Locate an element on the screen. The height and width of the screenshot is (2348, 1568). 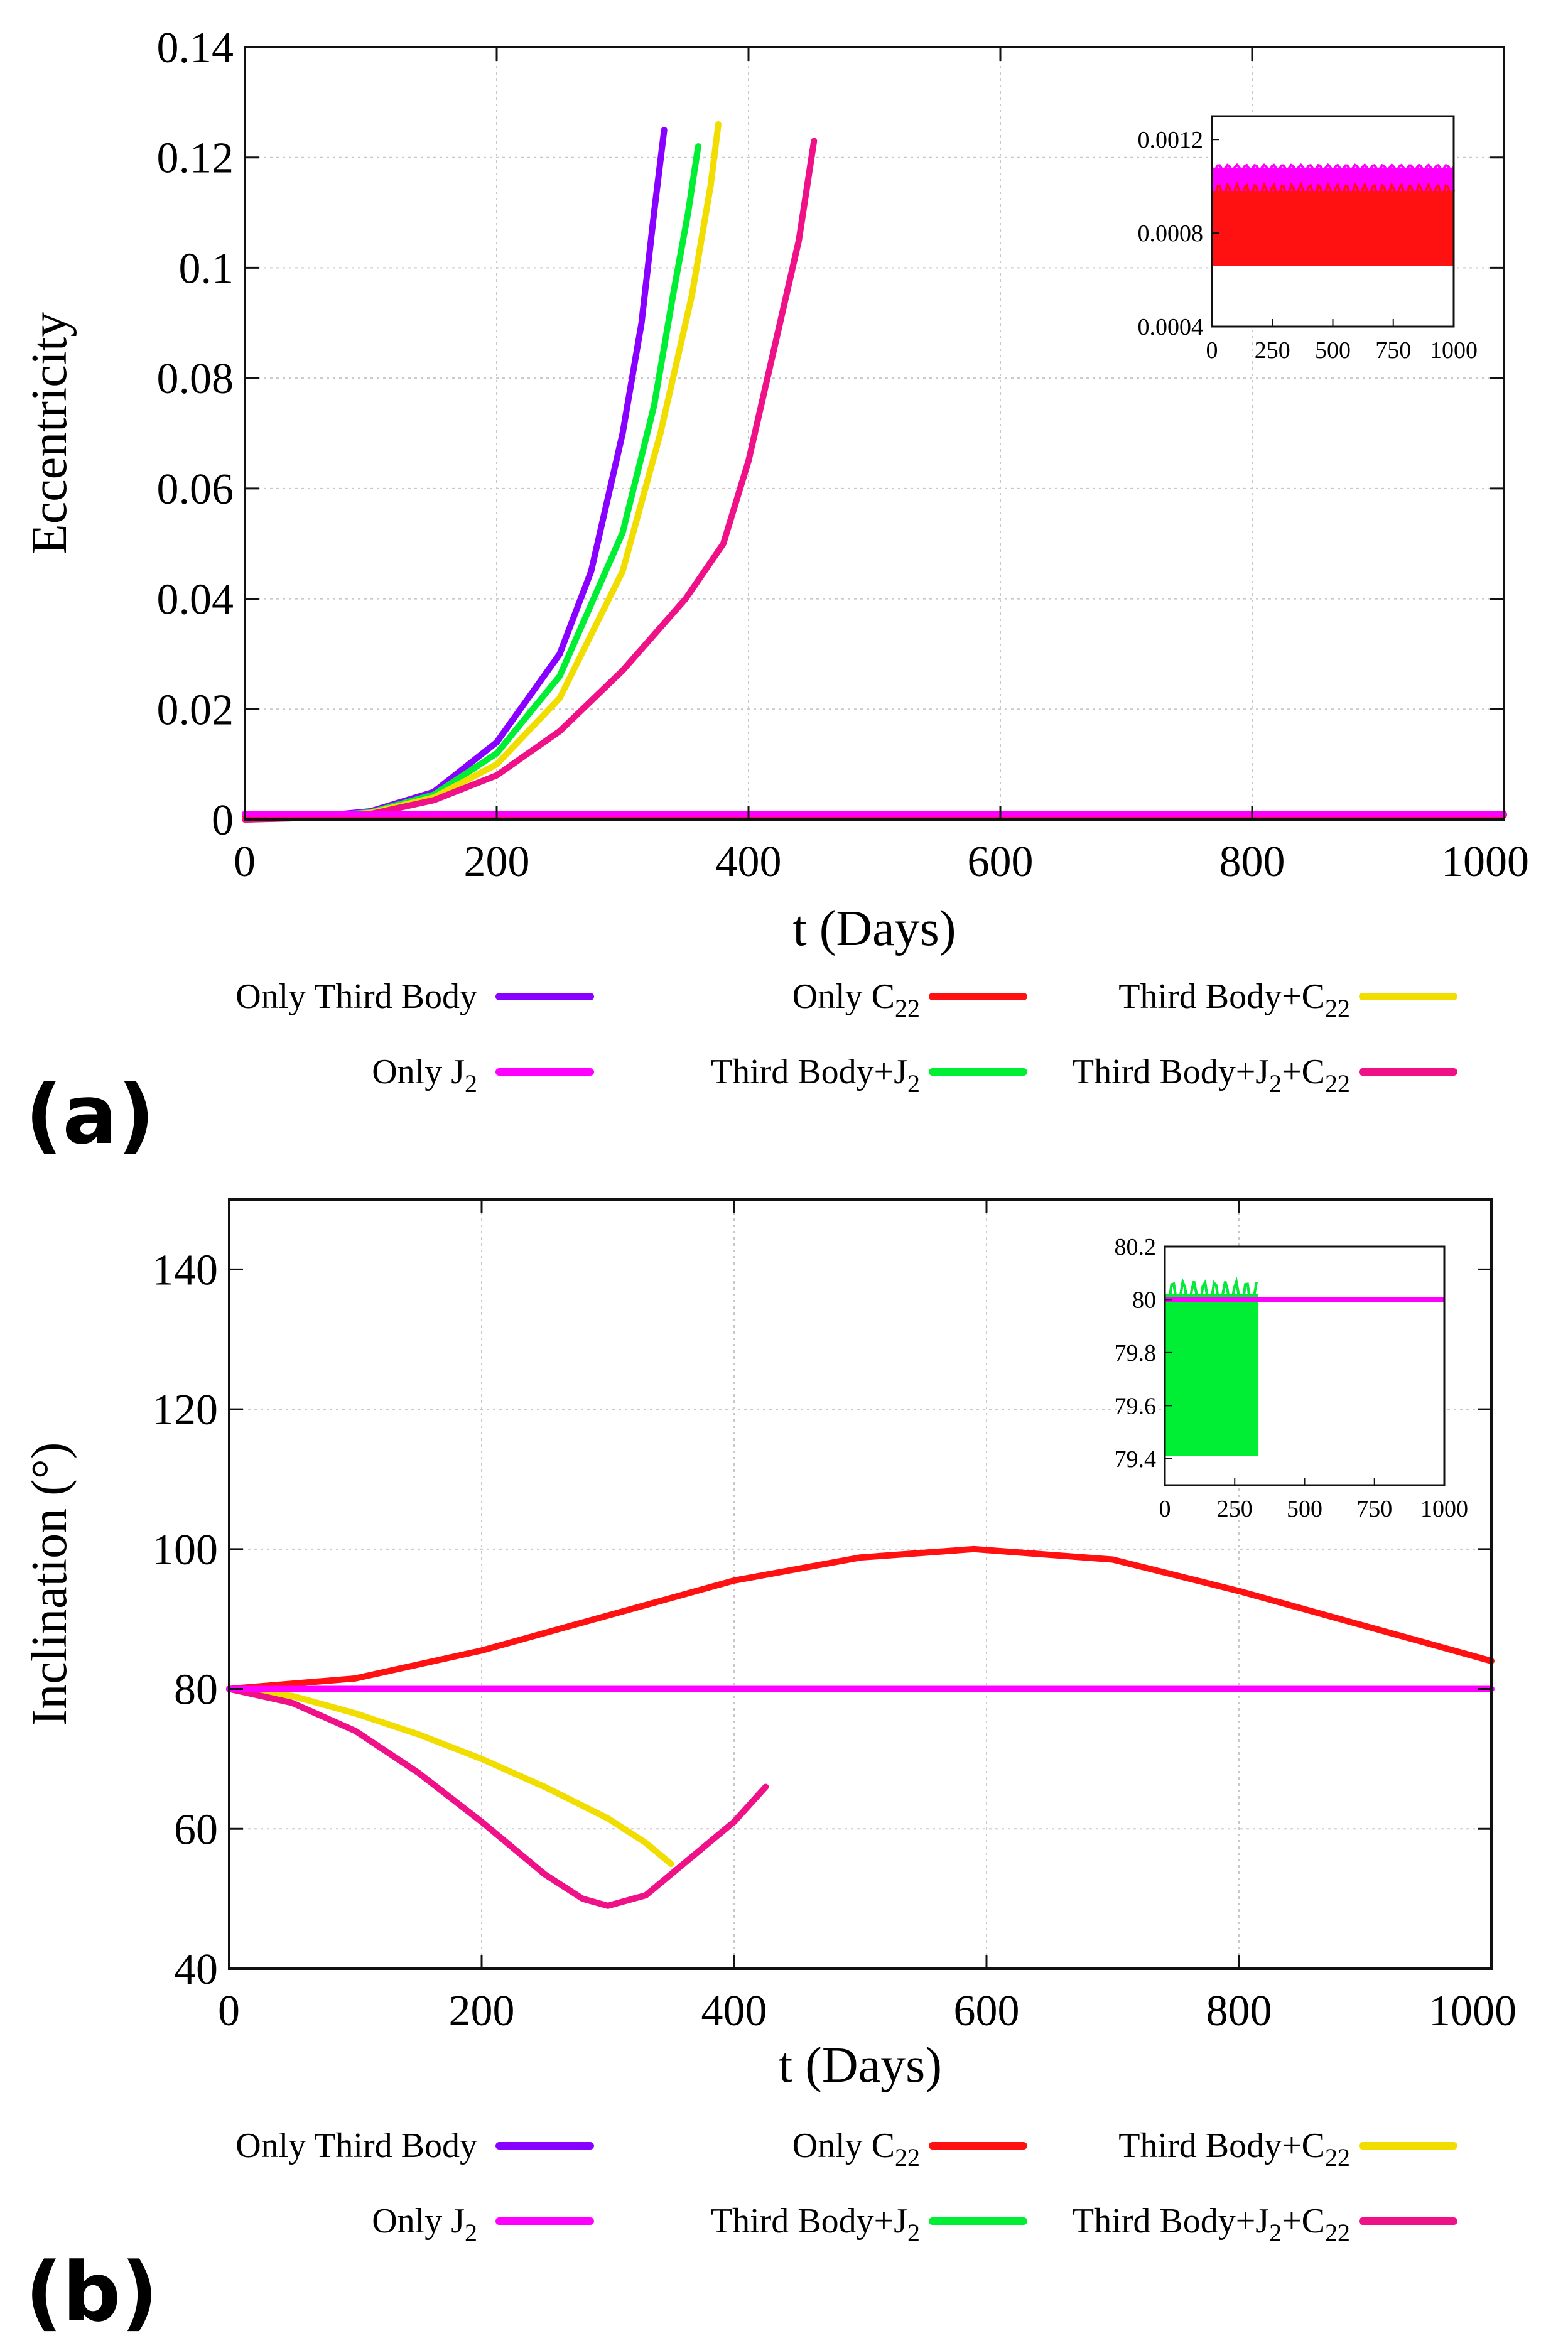
inset-y-tick-label: 0.0004 is located at coordinates (1171, 327).